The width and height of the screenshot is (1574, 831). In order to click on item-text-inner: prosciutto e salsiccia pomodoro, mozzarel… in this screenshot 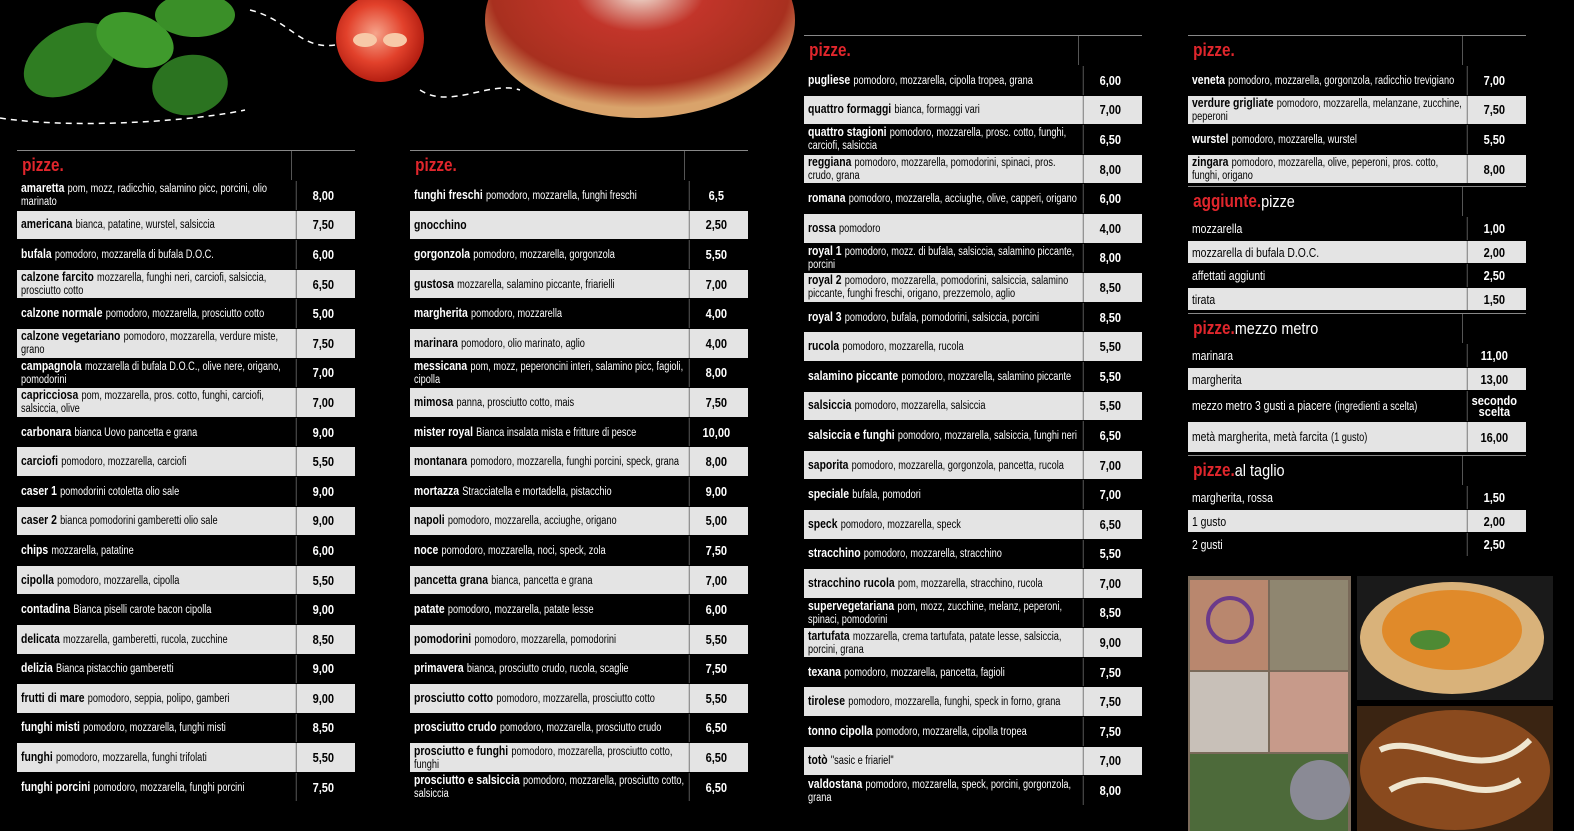, I will do `click(547, 786)`.